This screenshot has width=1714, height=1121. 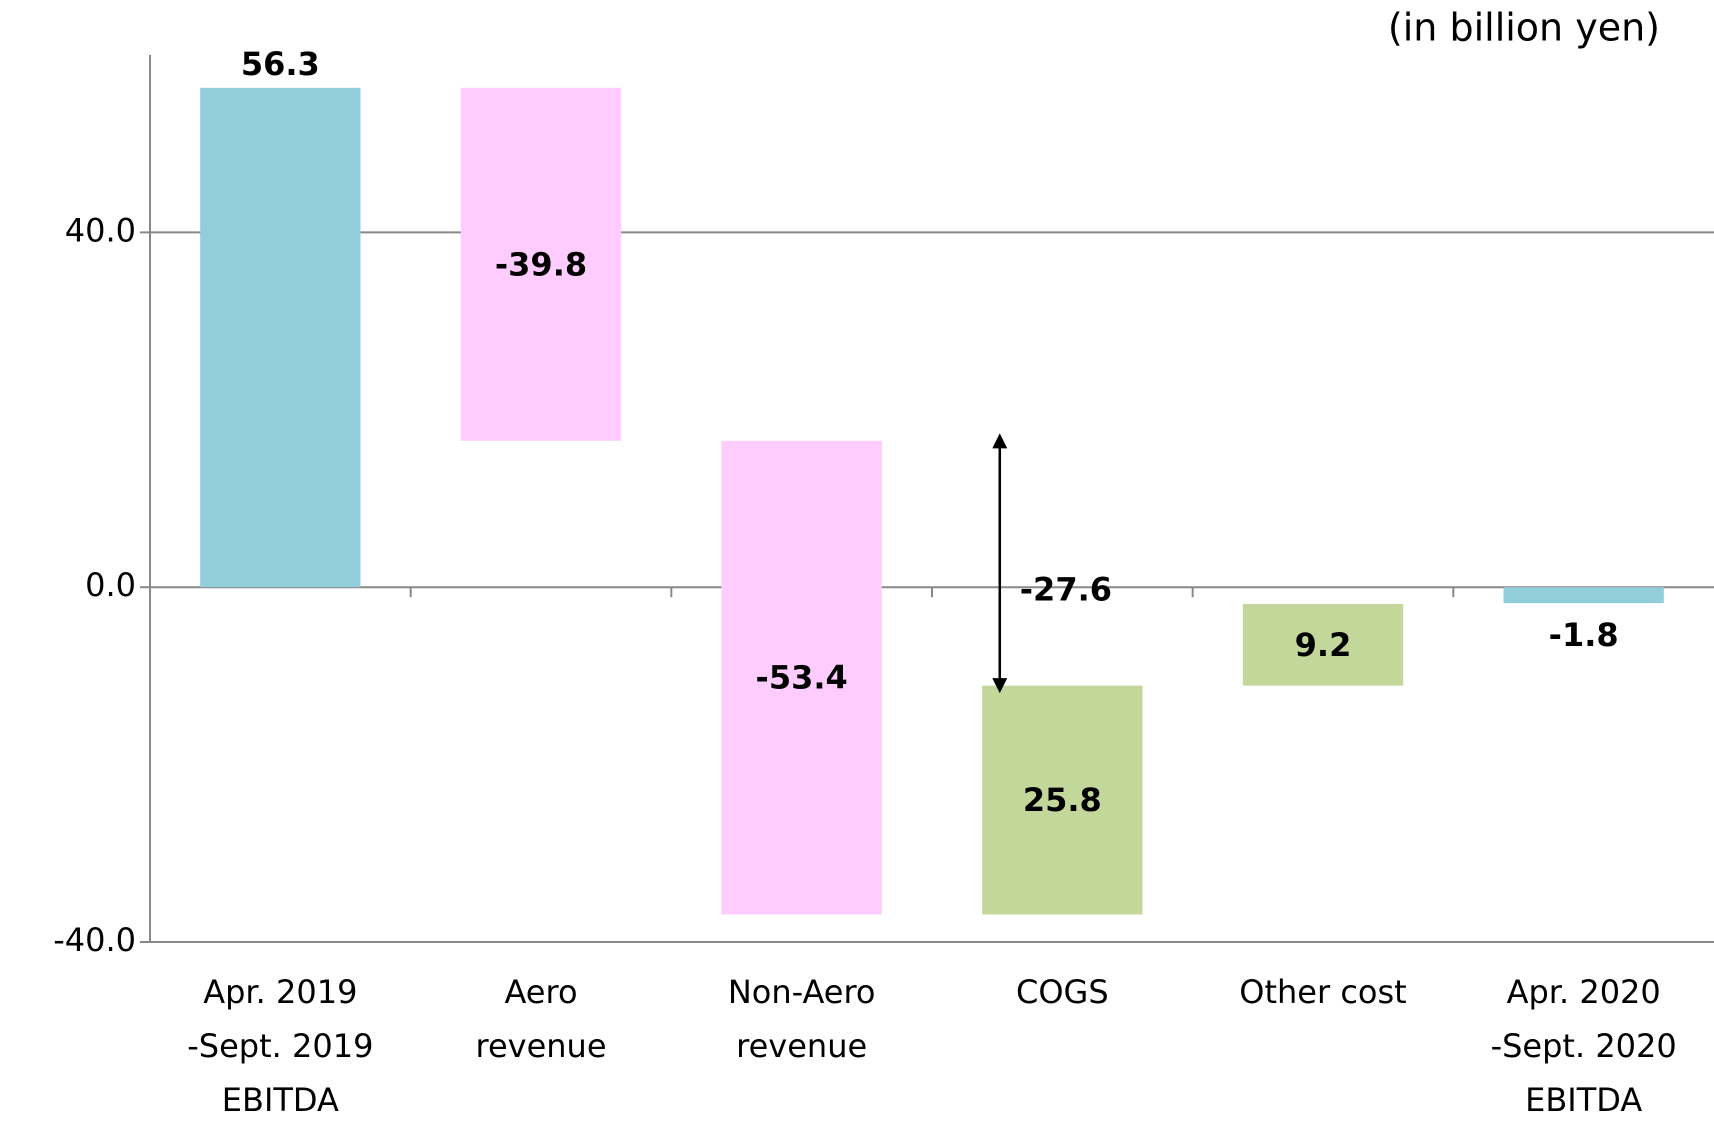 I want to click on x-tick-label: COGS, so click(x=1062, y=992).